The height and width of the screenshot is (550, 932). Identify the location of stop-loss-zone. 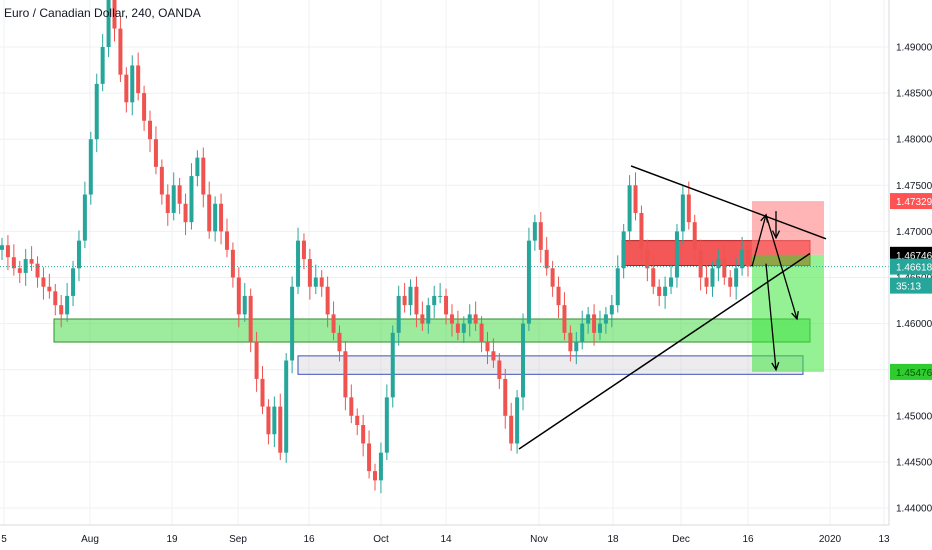
(788, 228).